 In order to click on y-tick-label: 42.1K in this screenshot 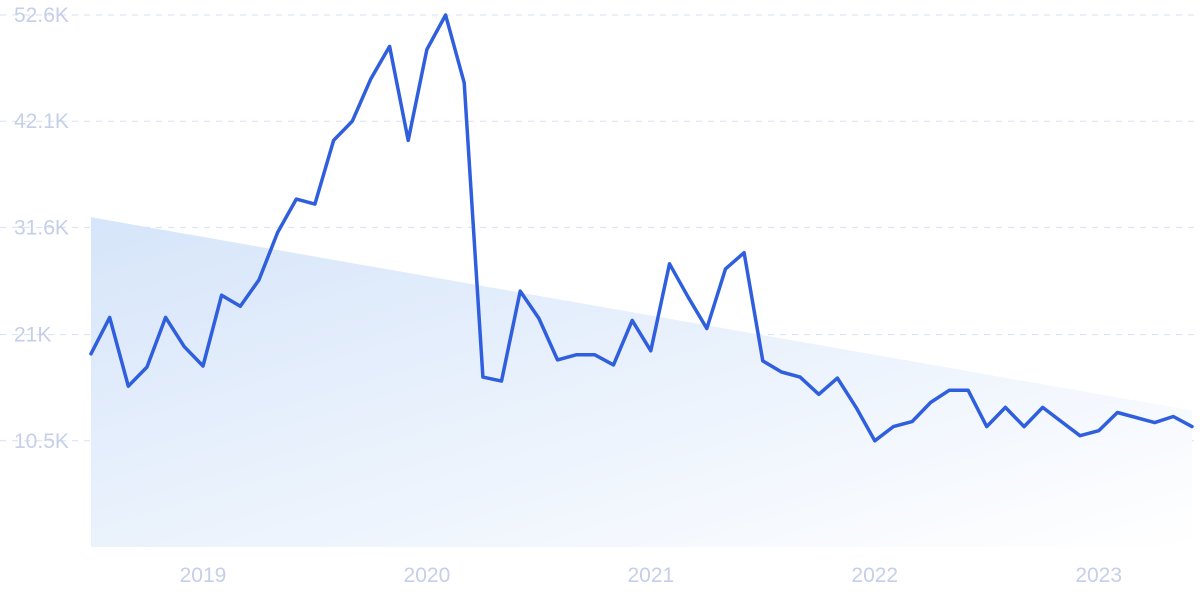, I will do `click(41, 121)`.